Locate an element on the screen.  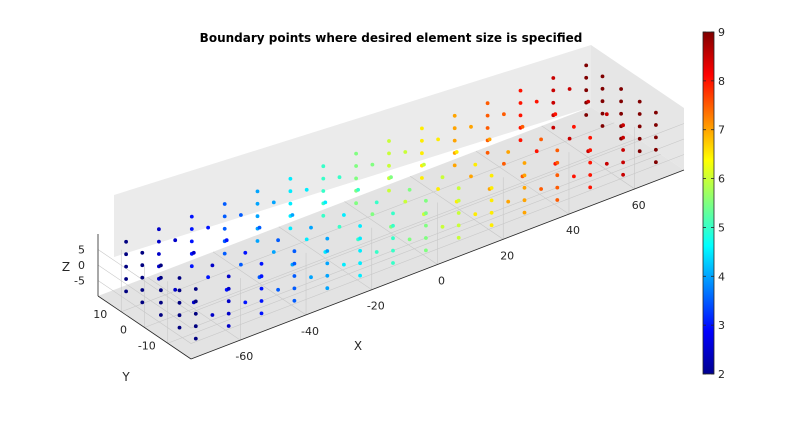
colorbar-tick-label: 4 is located at coordinates (721, 276).